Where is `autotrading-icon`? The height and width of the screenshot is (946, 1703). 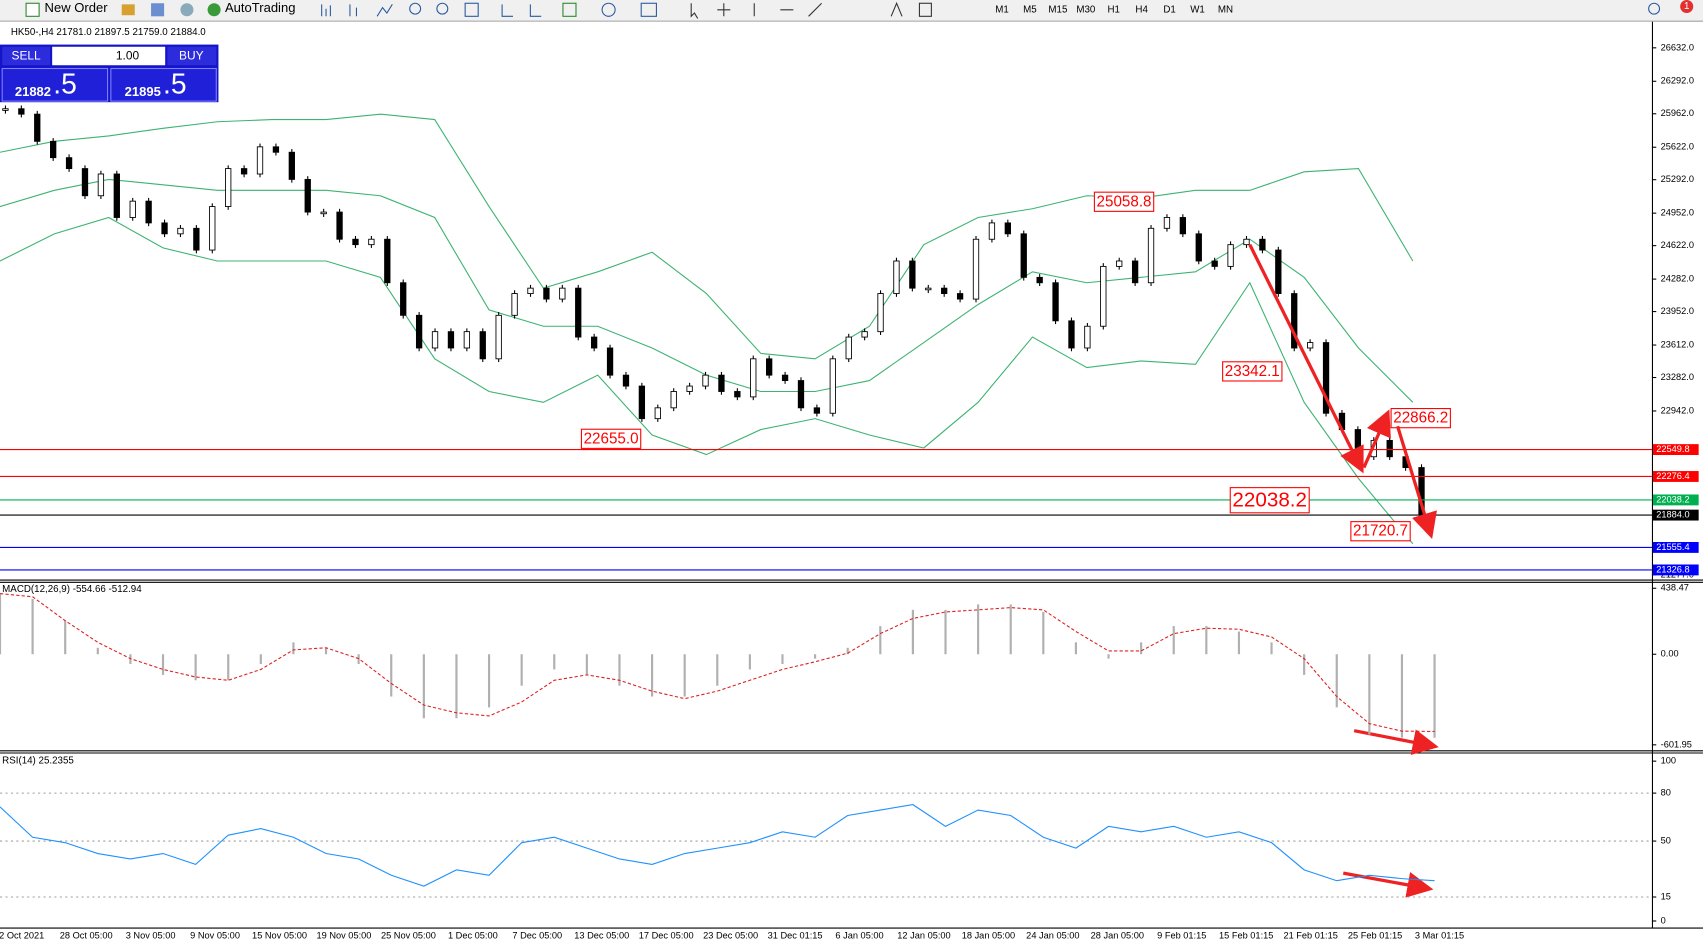
autotrading-icon is located at coordinates (214, 10).